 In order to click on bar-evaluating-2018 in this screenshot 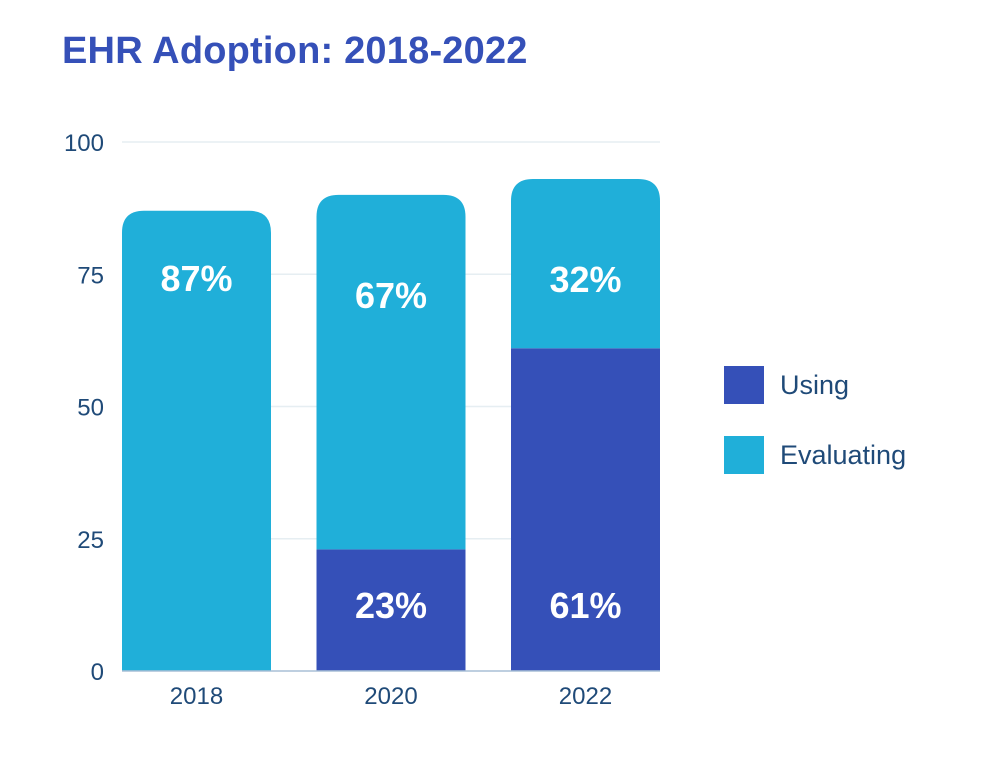, I will do `click(196, 440)`.